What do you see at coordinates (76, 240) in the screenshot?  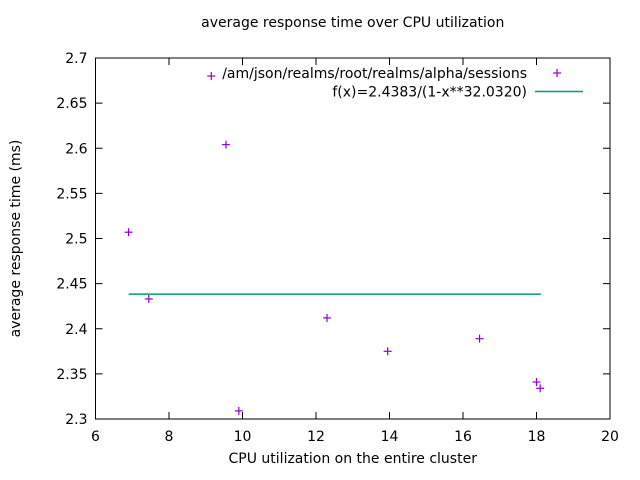 I see `y-tick-label: 2.5` at bounding box center [76, 240].